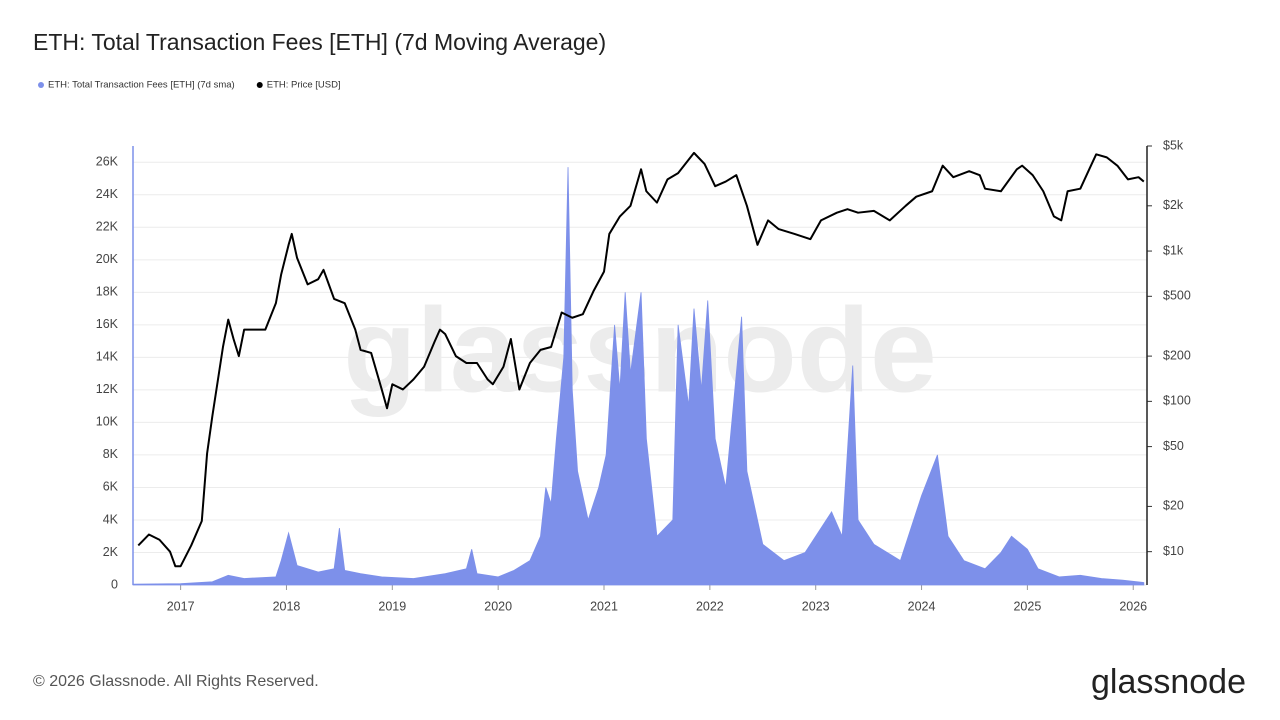 The height and width of the screenshot is (720, 1280). Describe the element at coordinates (181, 606) in the screenshot. I see `x-tick-label: 2017` at that location.